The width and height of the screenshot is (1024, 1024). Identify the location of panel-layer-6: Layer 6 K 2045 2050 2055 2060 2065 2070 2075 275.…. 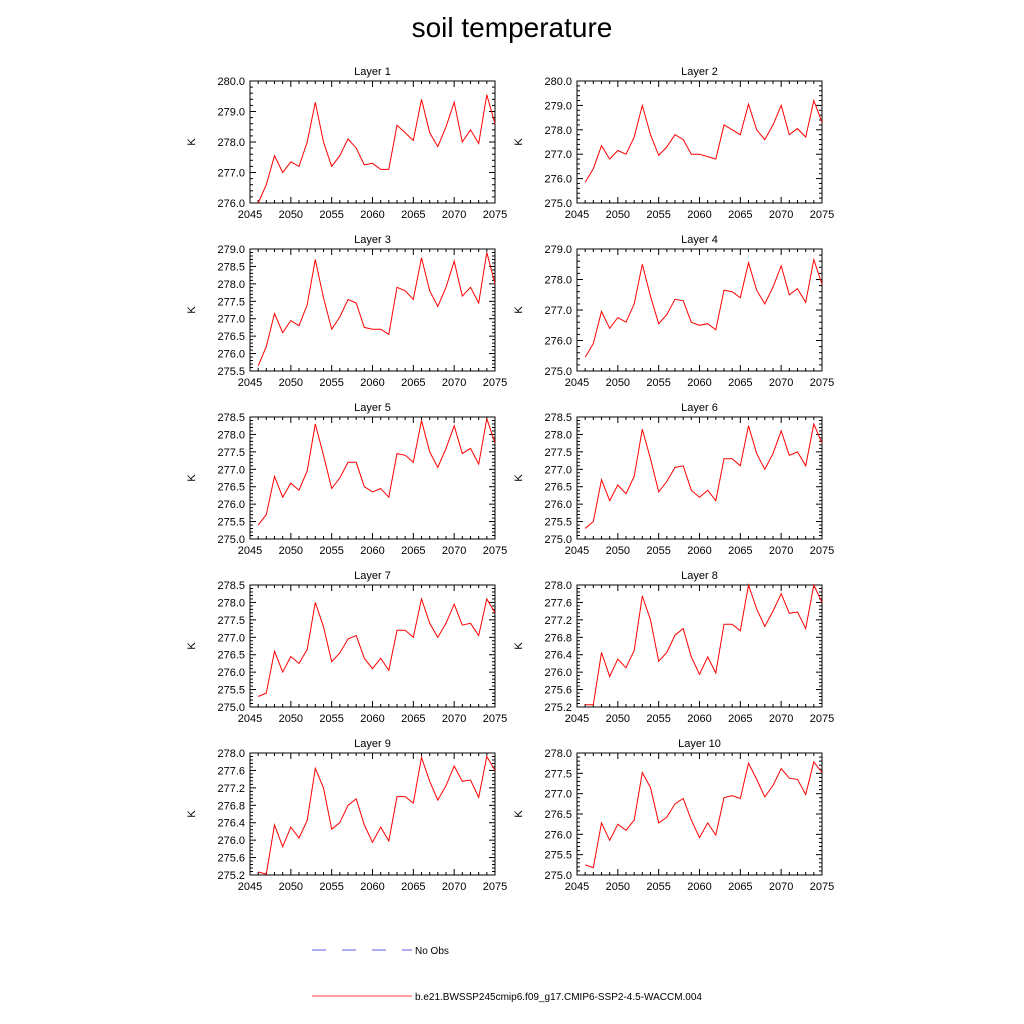
(673, 479).